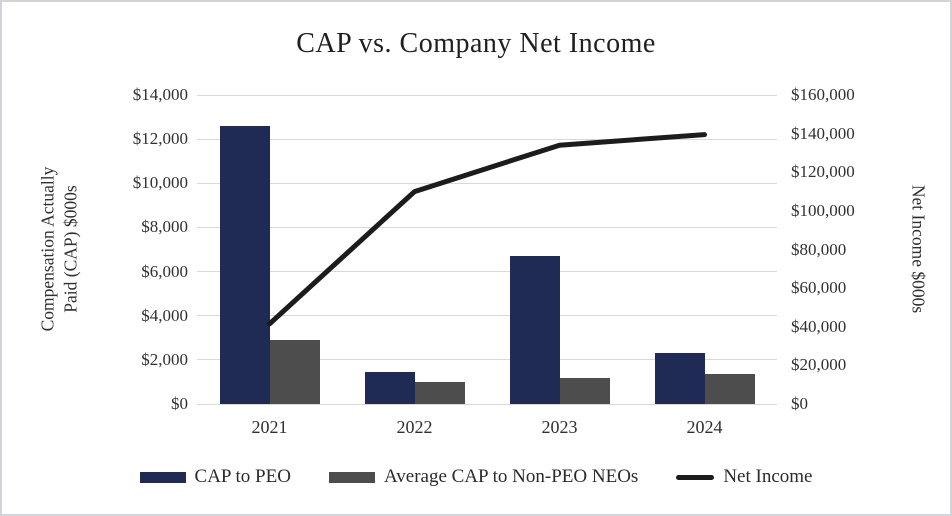  I want to click on left-axis-tick-label: $4,000, so click(164, 315).